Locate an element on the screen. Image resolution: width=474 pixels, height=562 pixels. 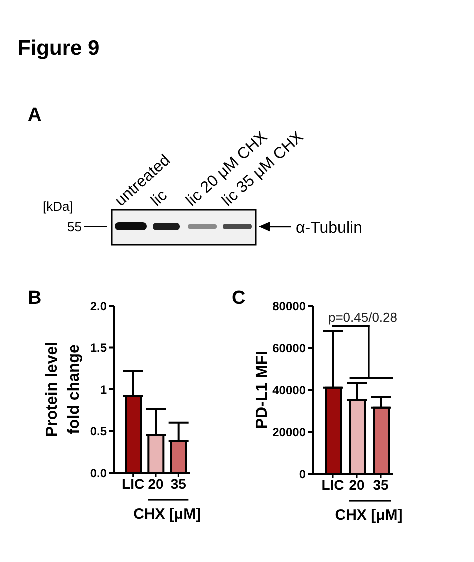
y-tick-label: 20000 is located at coordinates (289, 432).